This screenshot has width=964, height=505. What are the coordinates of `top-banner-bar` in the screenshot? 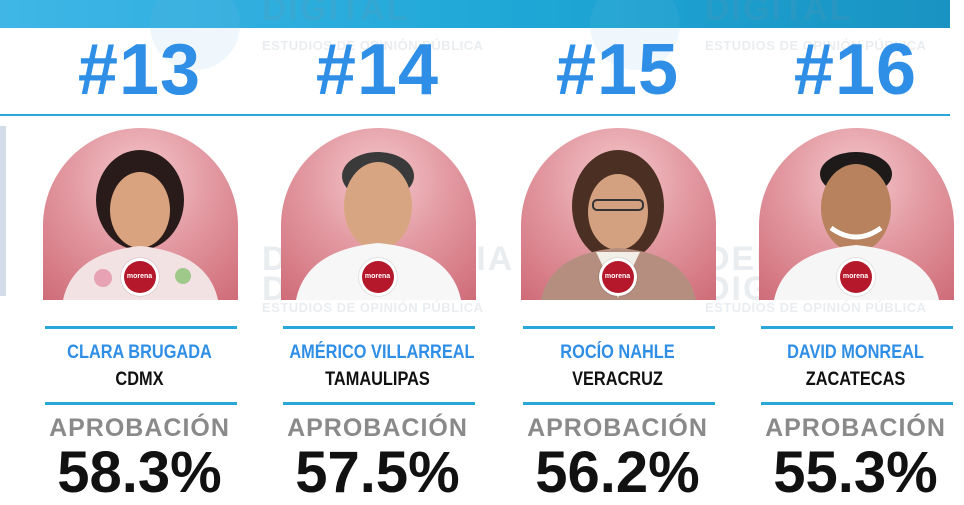 It's located at (475, 14).